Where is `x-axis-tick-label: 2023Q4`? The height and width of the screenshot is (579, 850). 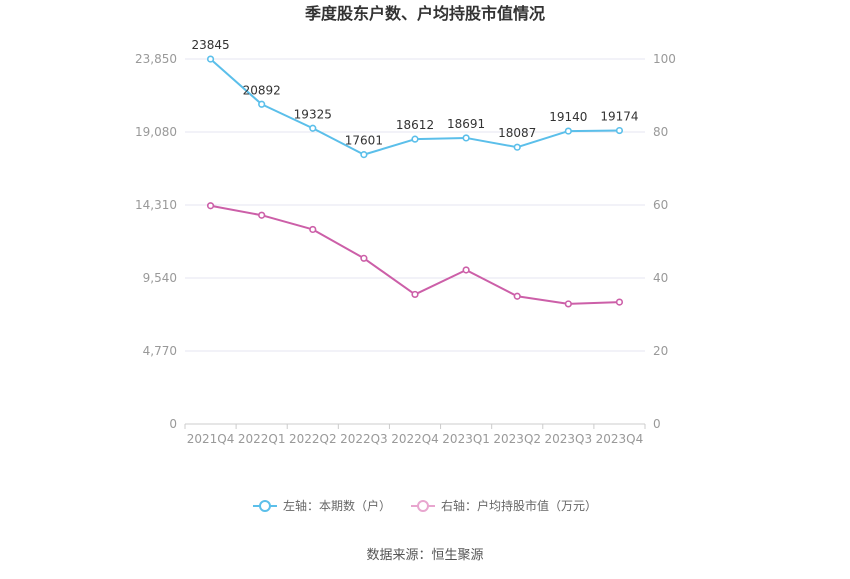
x-axis-tick-label: 2023Q4 is located at coordinates (620, 439).